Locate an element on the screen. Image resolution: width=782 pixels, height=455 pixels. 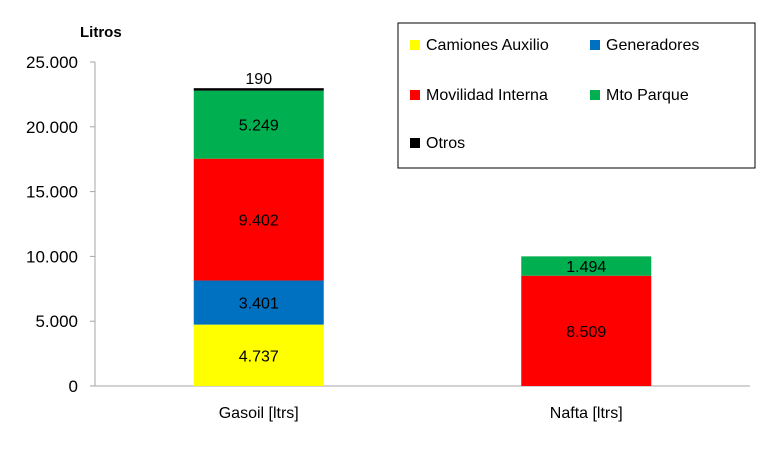
y-tick-label: 5.000 is located at coordinates (56, 321).